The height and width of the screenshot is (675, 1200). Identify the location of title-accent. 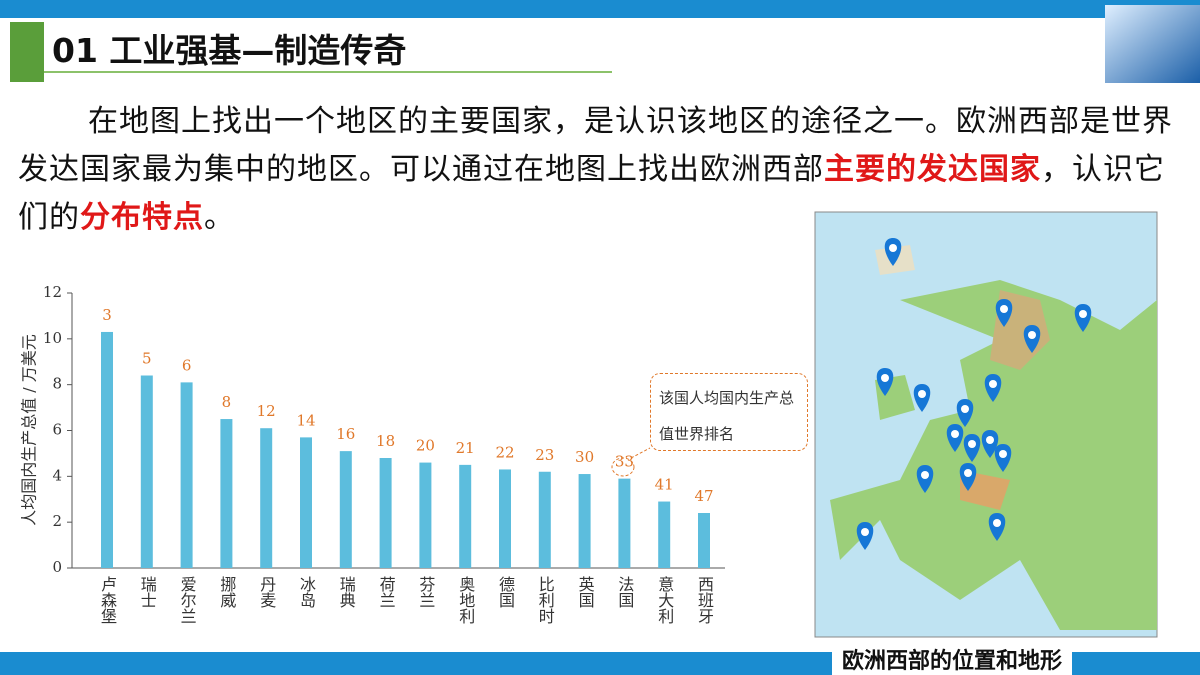
(27, 52).